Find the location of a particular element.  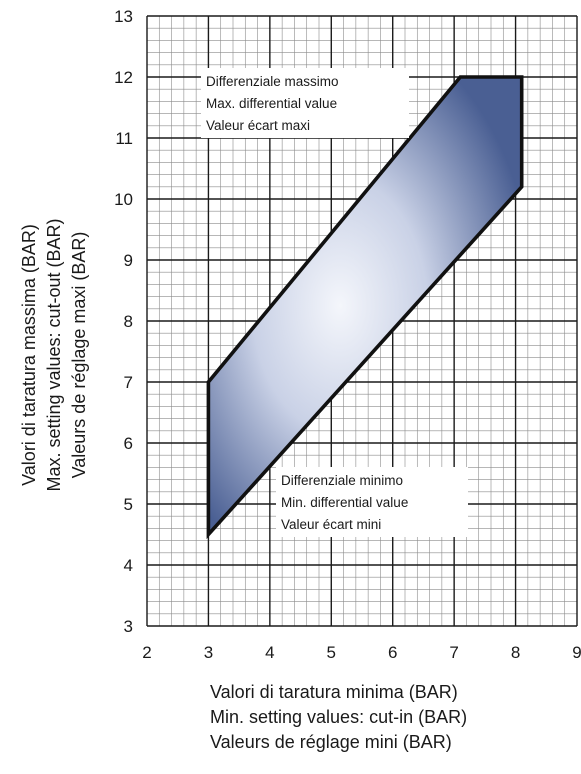

x-tick-label: 7 is located at coordinates (453, 652).